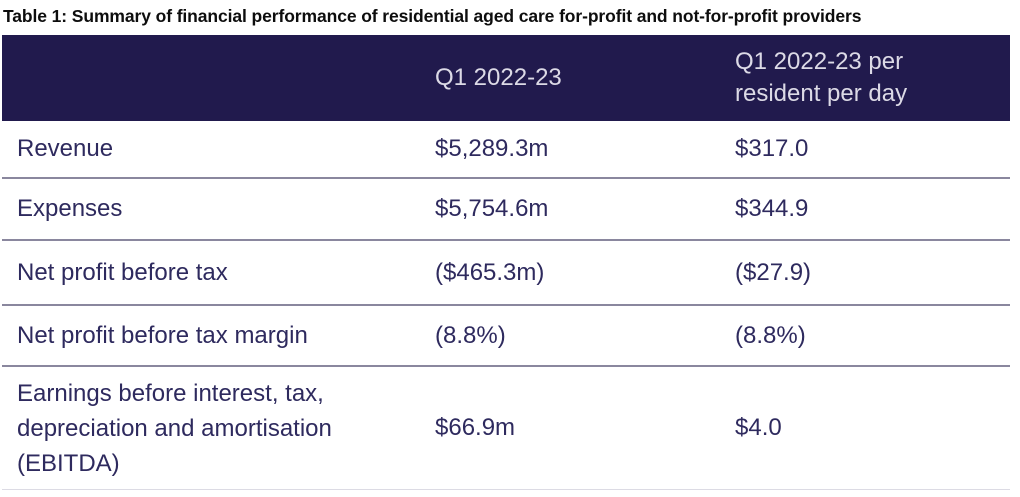 Image resolution: width=1020 pixels, height=497 pixels. Describe the element at coordinates (865, 335) in the screenshot. I see `row-value-per-day: (8.8%)` at that location.